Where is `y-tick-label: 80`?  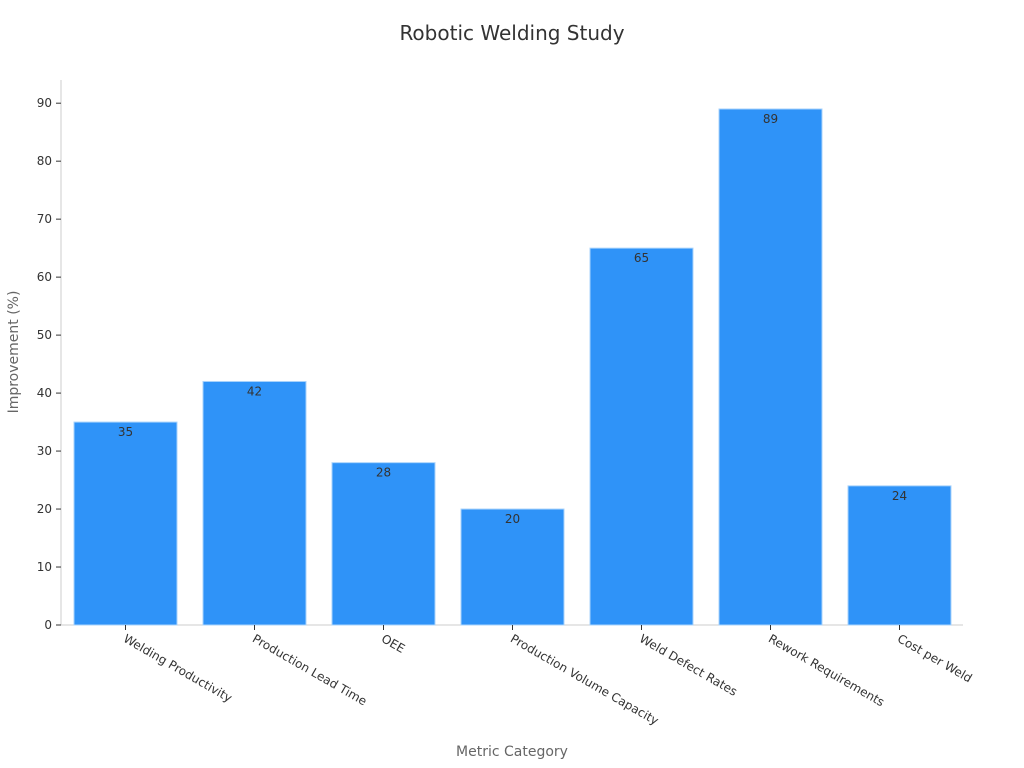
y-tick-label: 80 is located at coordinates (44, 161).